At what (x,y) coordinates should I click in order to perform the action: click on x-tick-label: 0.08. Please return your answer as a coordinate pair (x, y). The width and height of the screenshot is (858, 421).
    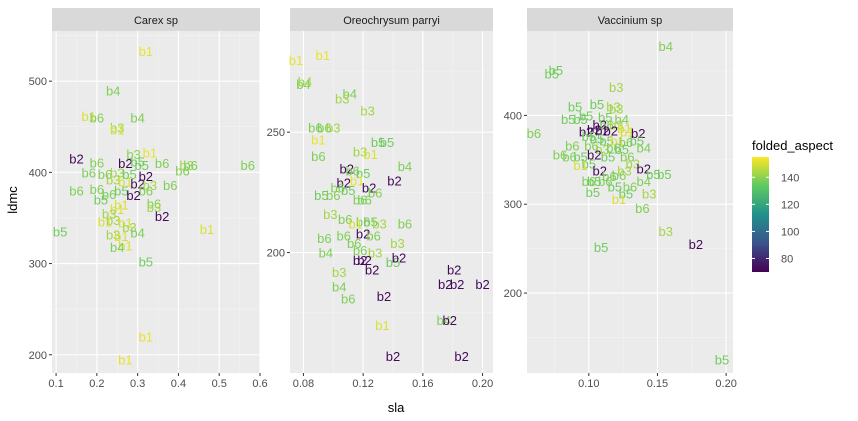
    Looking at the image, I should click on (303, 384).